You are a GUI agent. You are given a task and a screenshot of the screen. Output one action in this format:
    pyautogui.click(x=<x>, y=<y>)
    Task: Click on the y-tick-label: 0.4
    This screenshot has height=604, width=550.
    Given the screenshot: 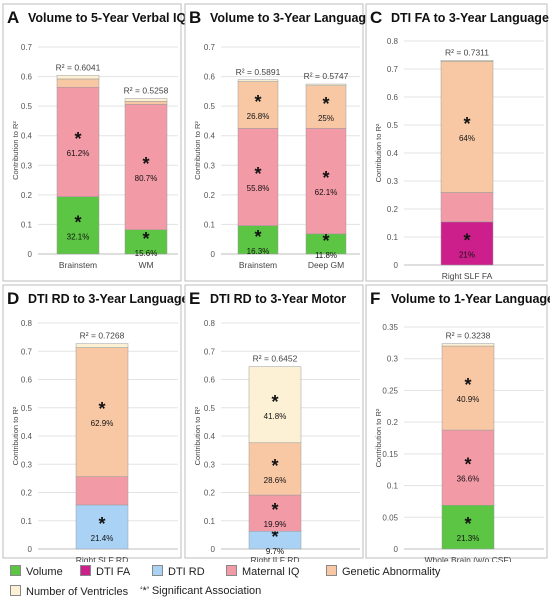 What is the action you would take?
    pyautogui.click(x=27, y=136)
    